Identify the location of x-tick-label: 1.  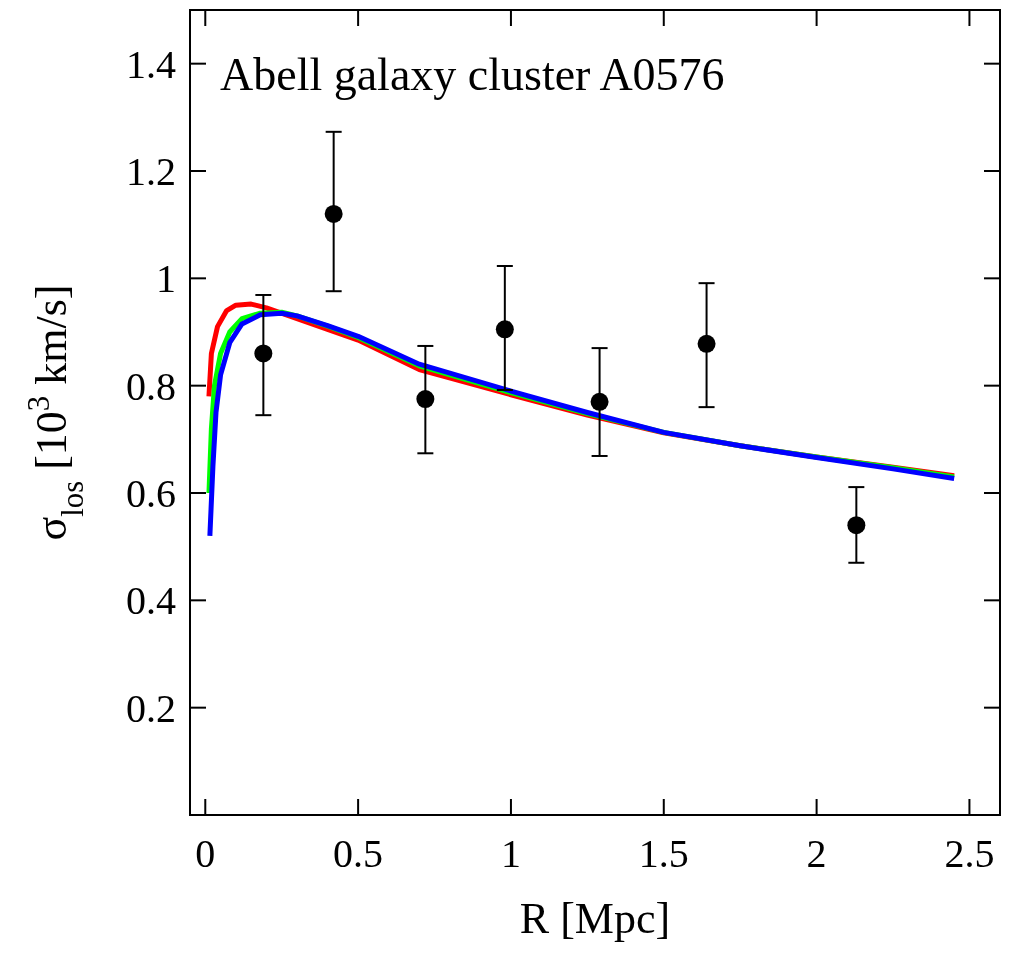
(510, 853).